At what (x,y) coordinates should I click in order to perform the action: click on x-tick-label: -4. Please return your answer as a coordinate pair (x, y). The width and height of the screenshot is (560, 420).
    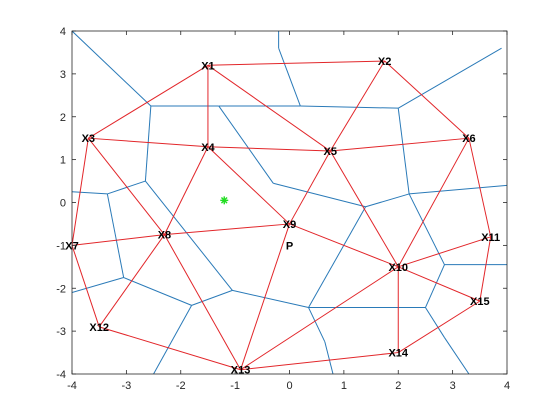
    Looking at the image, I should click on (72, 386).